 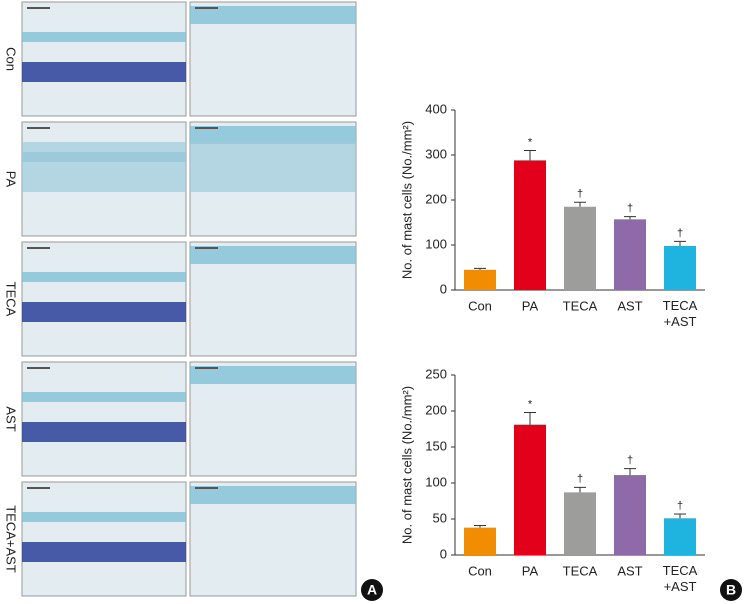 I want to click on y-tick-label: 150, so click(x=436, y=445).